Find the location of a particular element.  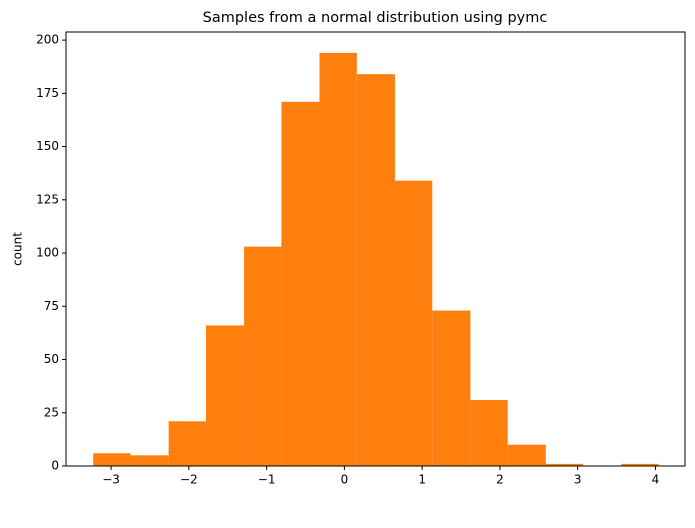

y-tick-label: 200 is located at coordinates (47, 40).